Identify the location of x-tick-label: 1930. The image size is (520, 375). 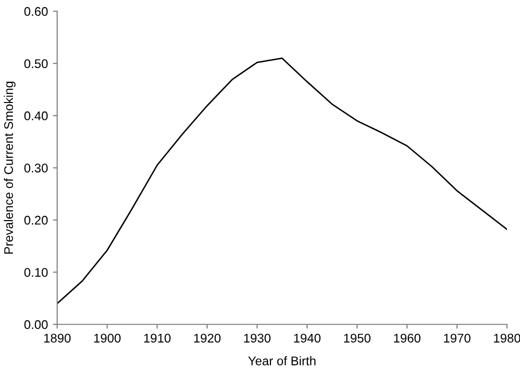
(257, 338).